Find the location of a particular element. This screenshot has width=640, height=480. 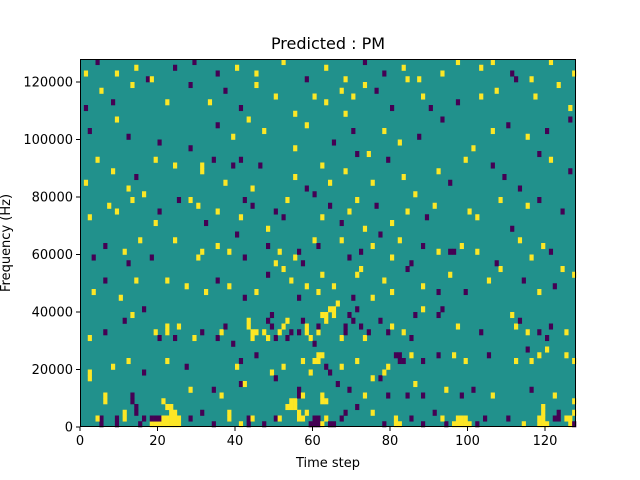

x-axis-label: Time step is located at coordinates (327, 463).